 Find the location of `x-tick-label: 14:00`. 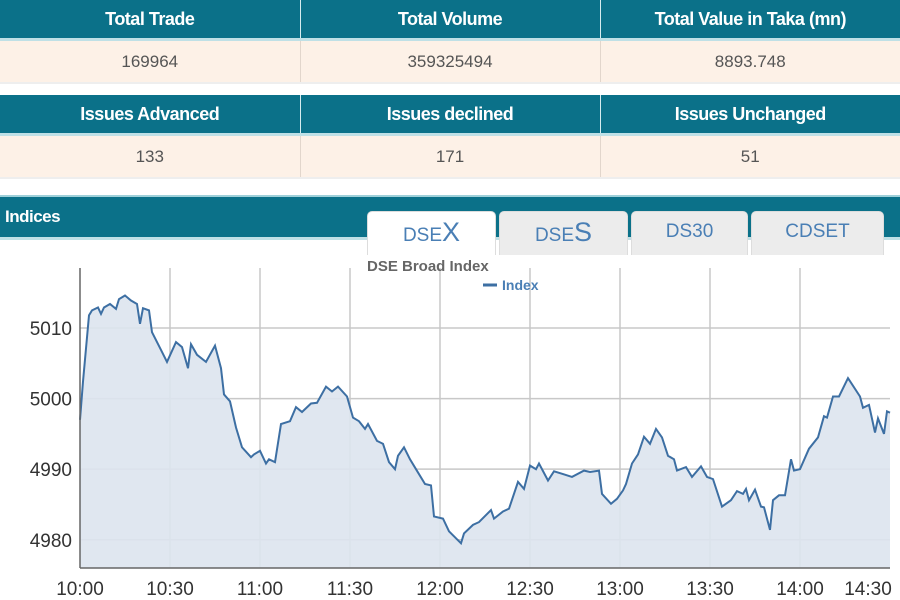

x-tick-label: 14:00 is located at coordinates (800, 589).